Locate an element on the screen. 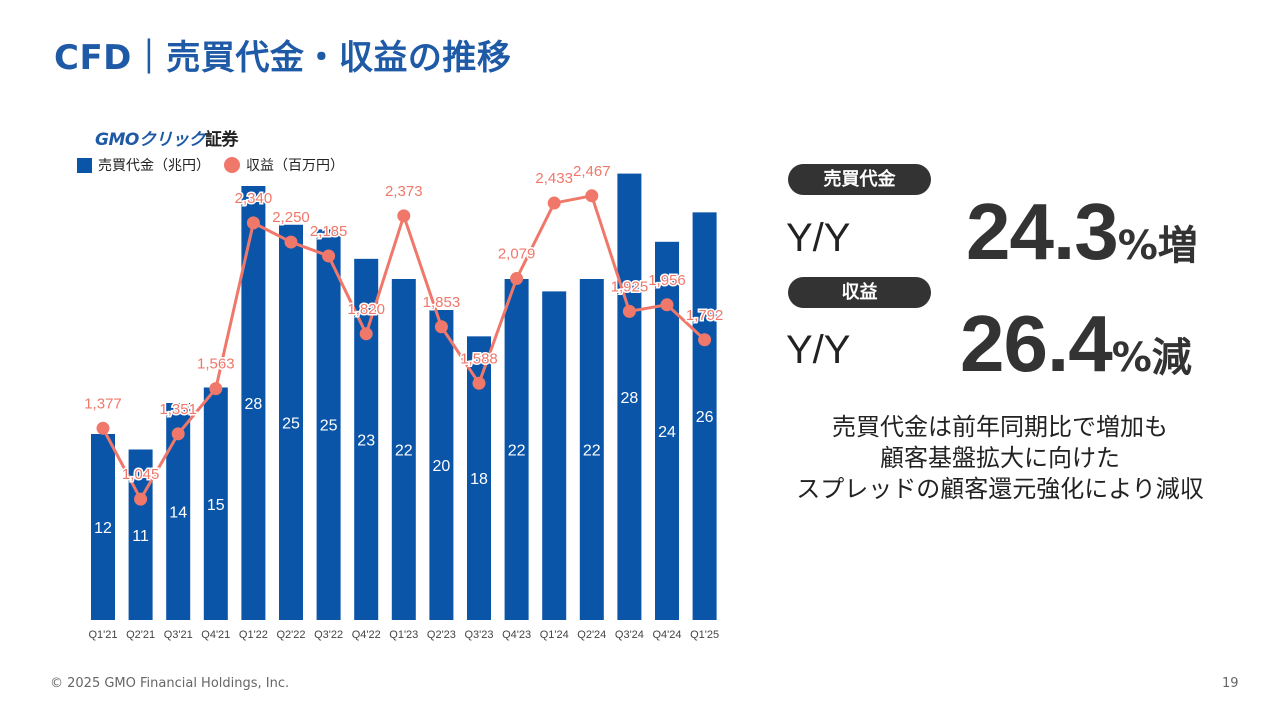 The image size is (1280, 720). page-number: 19 is located at coordinates (1230, 683).